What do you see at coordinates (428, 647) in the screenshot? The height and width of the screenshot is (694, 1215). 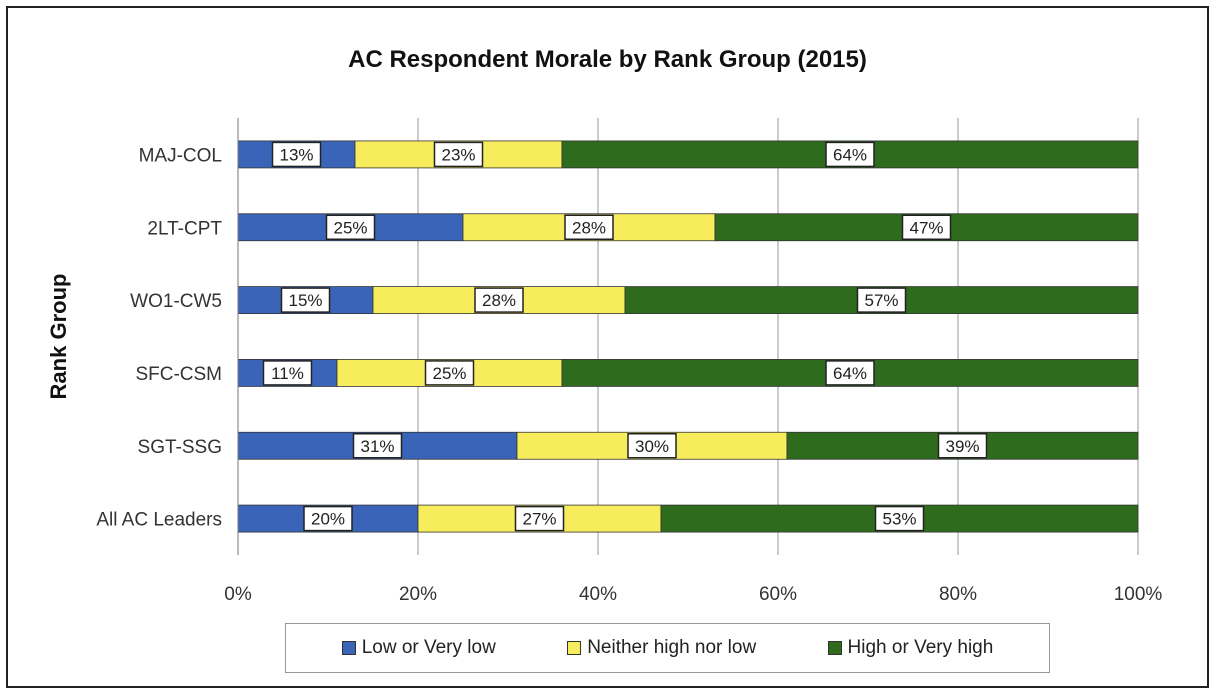 I see `legend-label: Low or Very low` at bounding box center [428, 647].